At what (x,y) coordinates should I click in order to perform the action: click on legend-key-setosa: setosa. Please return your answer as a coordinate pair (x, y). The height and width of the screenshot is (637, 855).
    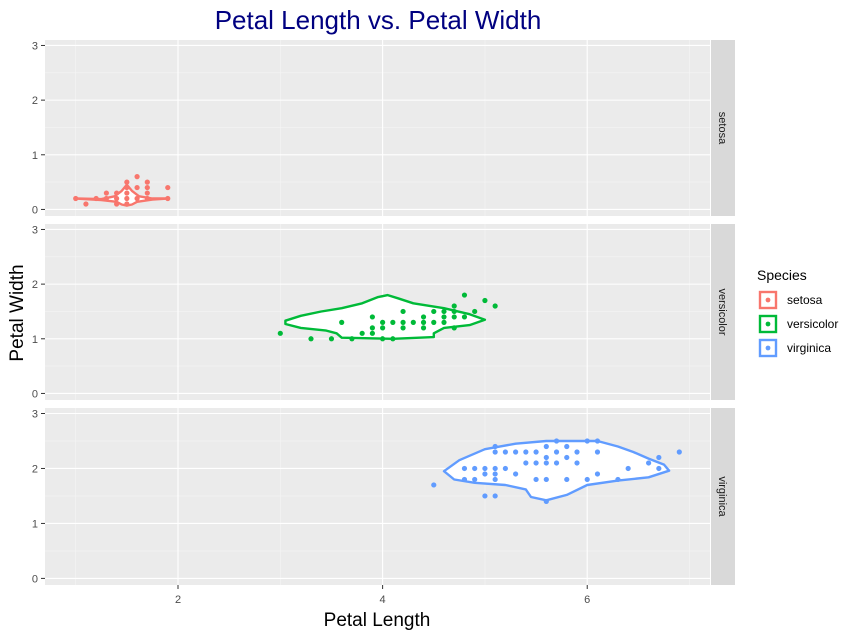
    Looking at the image, I should click on (790, 300).